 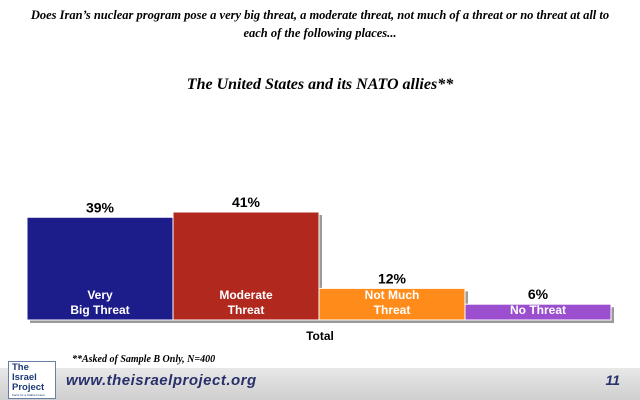 I want to click on x-axis-label: Total, so click(x=320, y=336).